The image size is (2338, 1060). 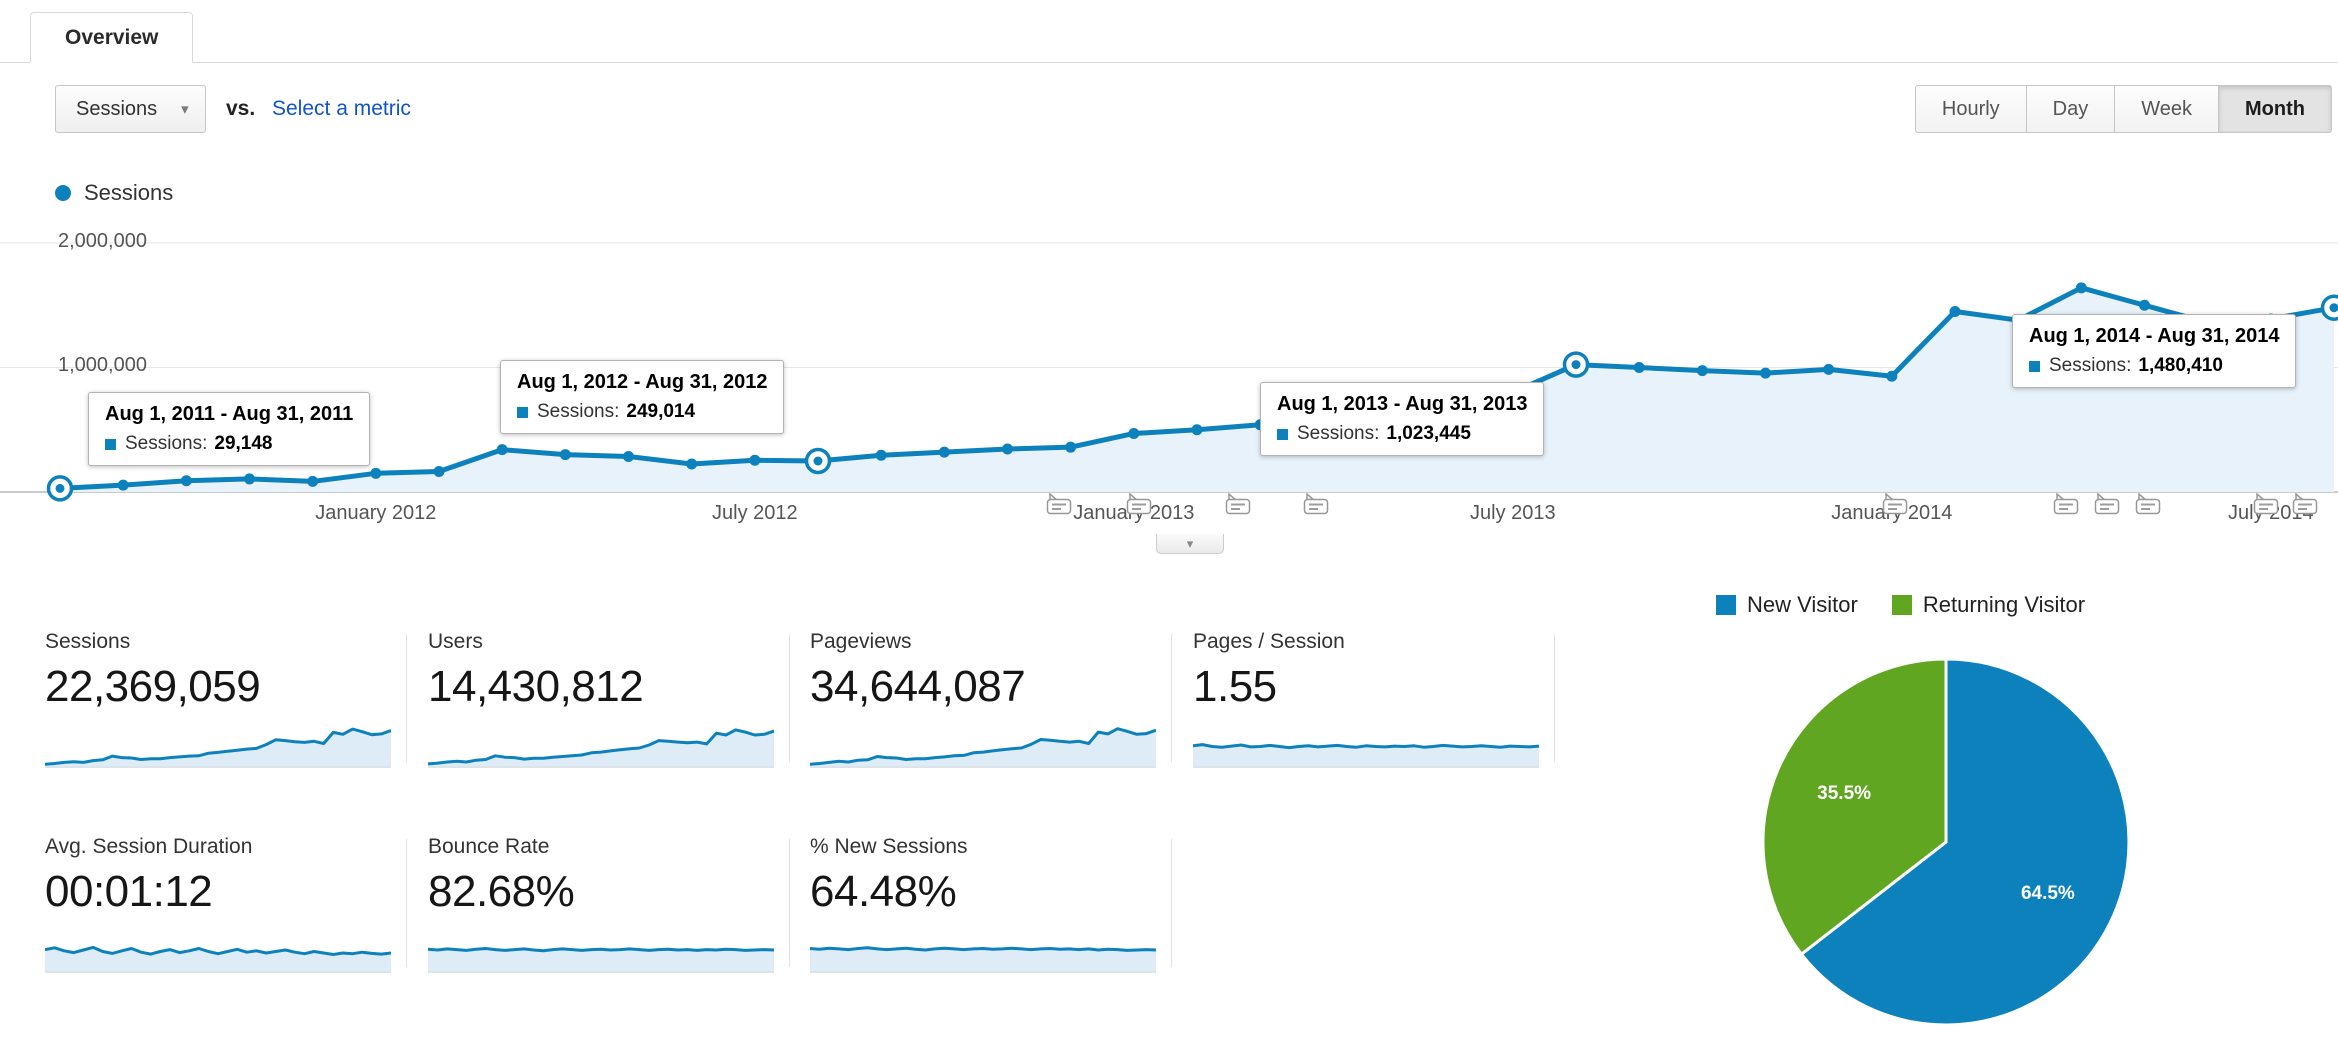 What do you see at coordinates (985, 904) in the screenshot?
I see `metric-card-new-sessions: % New Sessions 64.48%` at bounding box center [985, 904].